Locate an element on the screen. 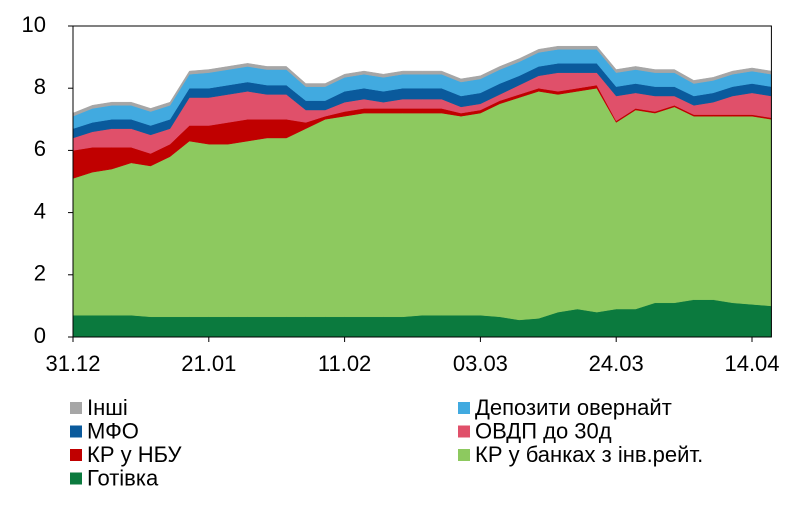  x-tick-label: 03.03 is located at coordinates (480, 363).